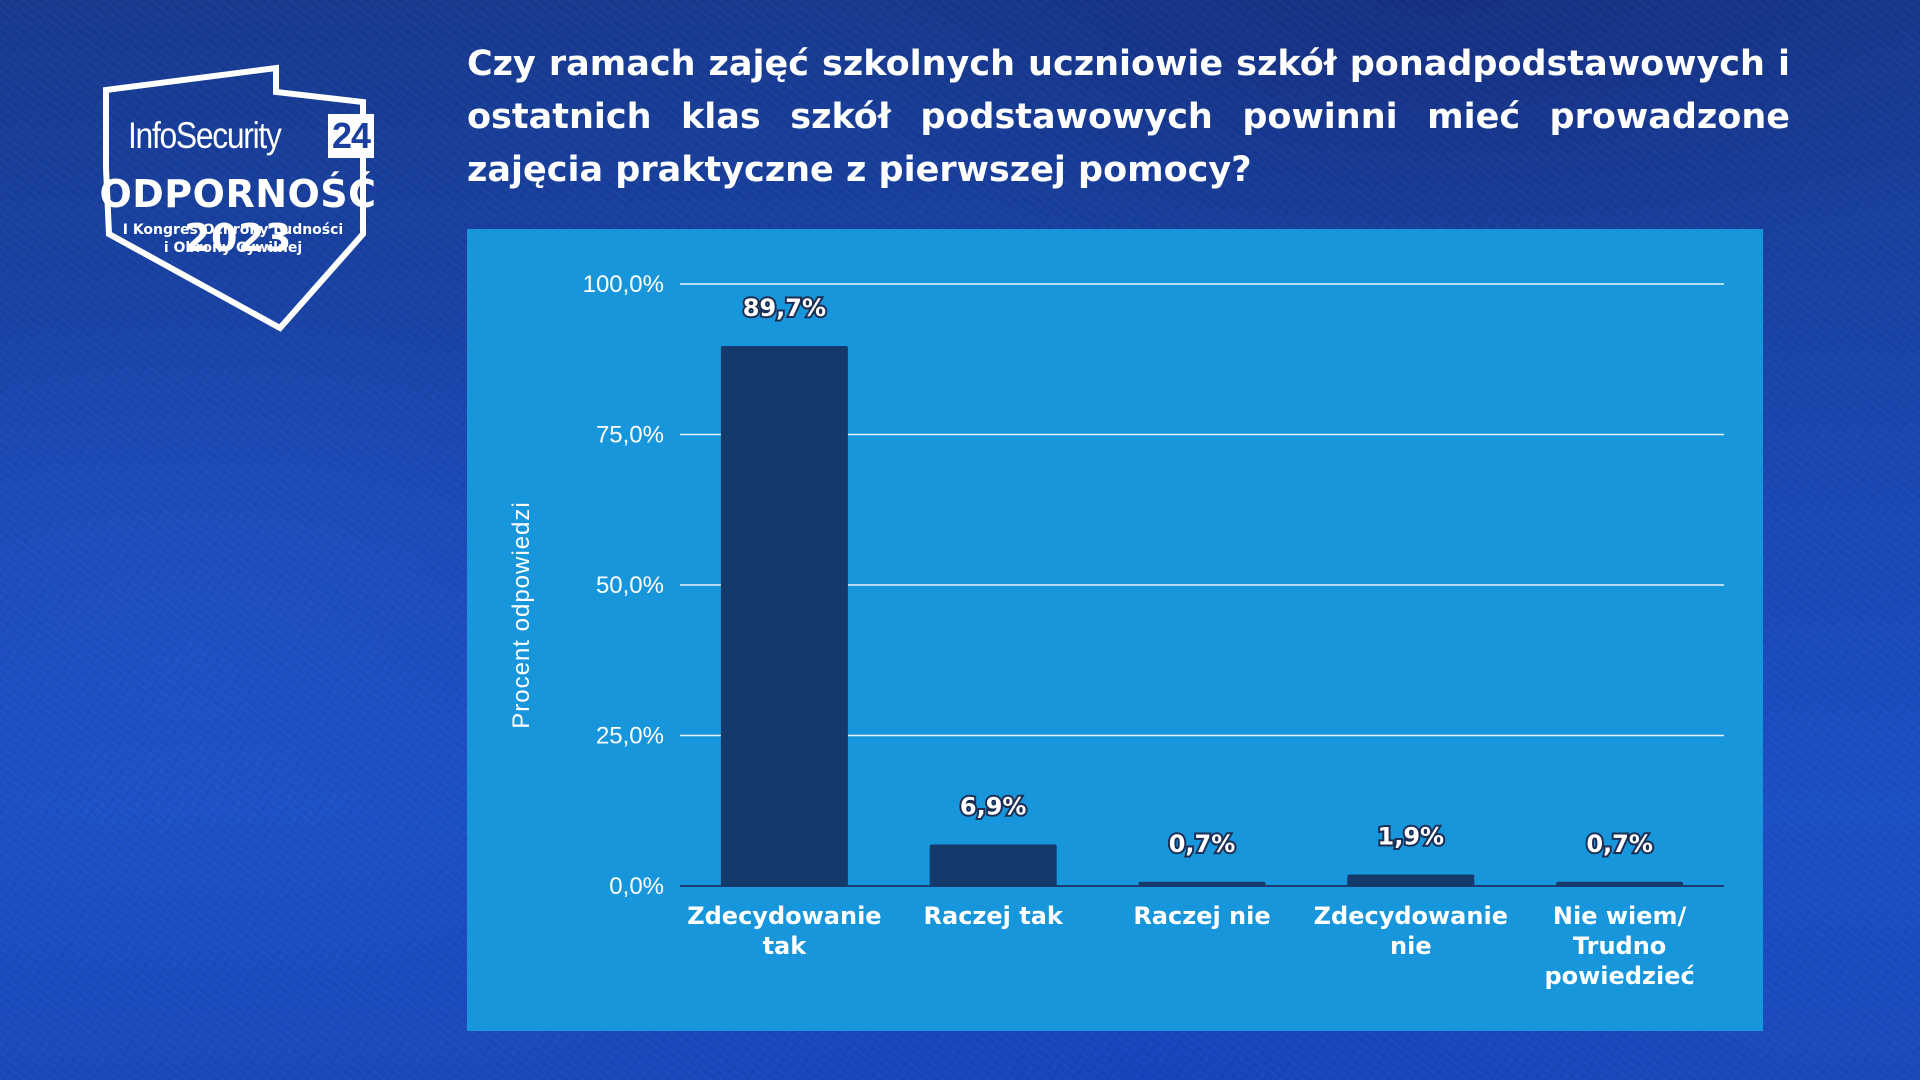 This screenshot has width=1920, height=1080. I want to click on logo-brand-text: InfoSecurity, so click(205, 135).